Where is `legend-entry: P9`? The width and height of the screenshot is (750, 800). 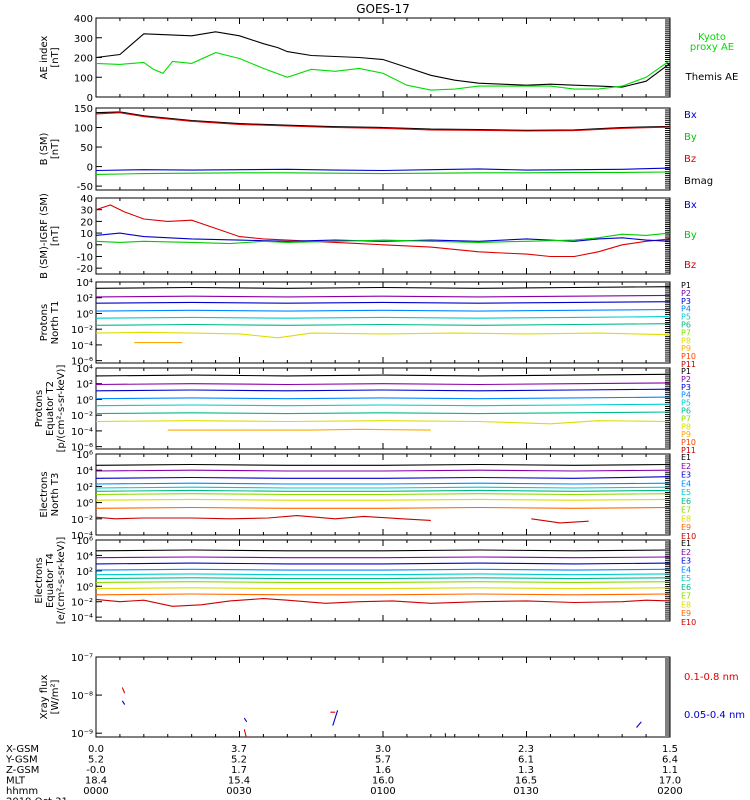
legend-entry: P9 is located at coordinates (686, 434).